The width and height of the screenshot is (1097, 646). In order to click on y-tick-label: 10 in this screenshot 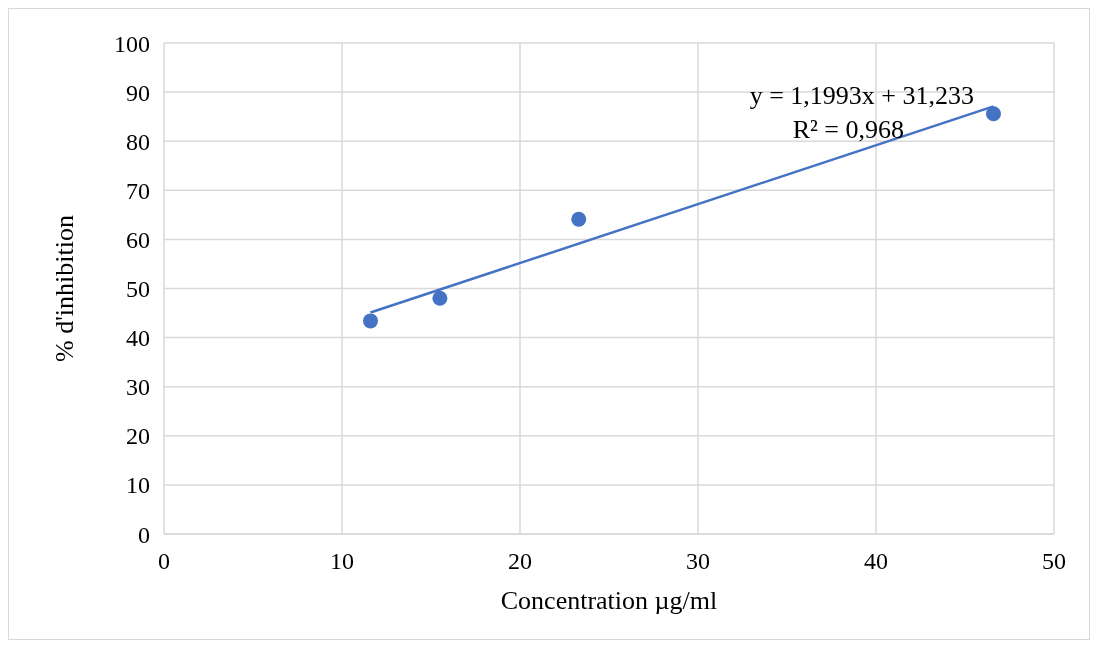, I will do `click(138, 485)`.